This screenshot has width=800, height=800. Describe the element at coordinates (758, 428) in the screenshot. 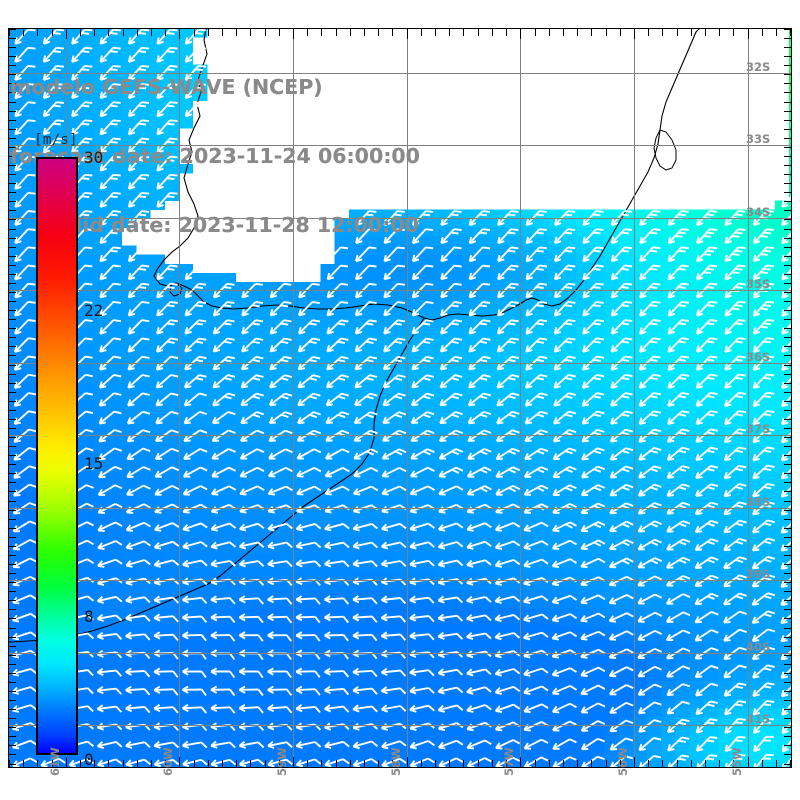

I see `lat-tick-label: 37S` at that location.